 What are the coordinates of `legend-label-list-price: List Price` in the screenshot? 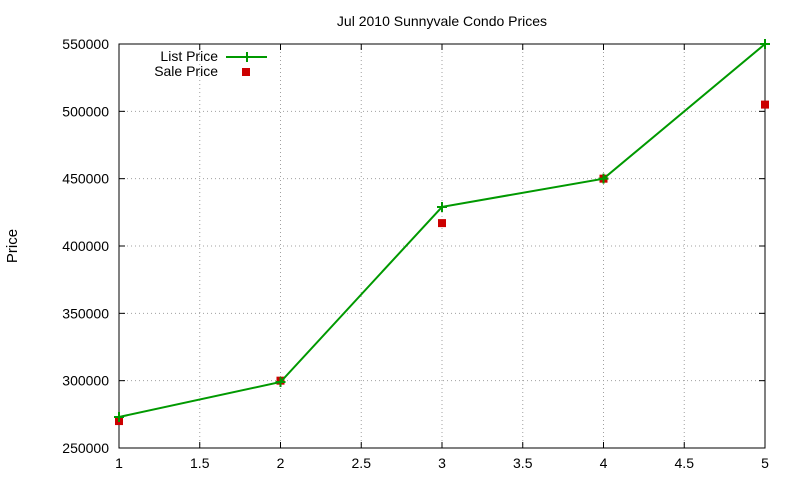 It's located at (189, 56).